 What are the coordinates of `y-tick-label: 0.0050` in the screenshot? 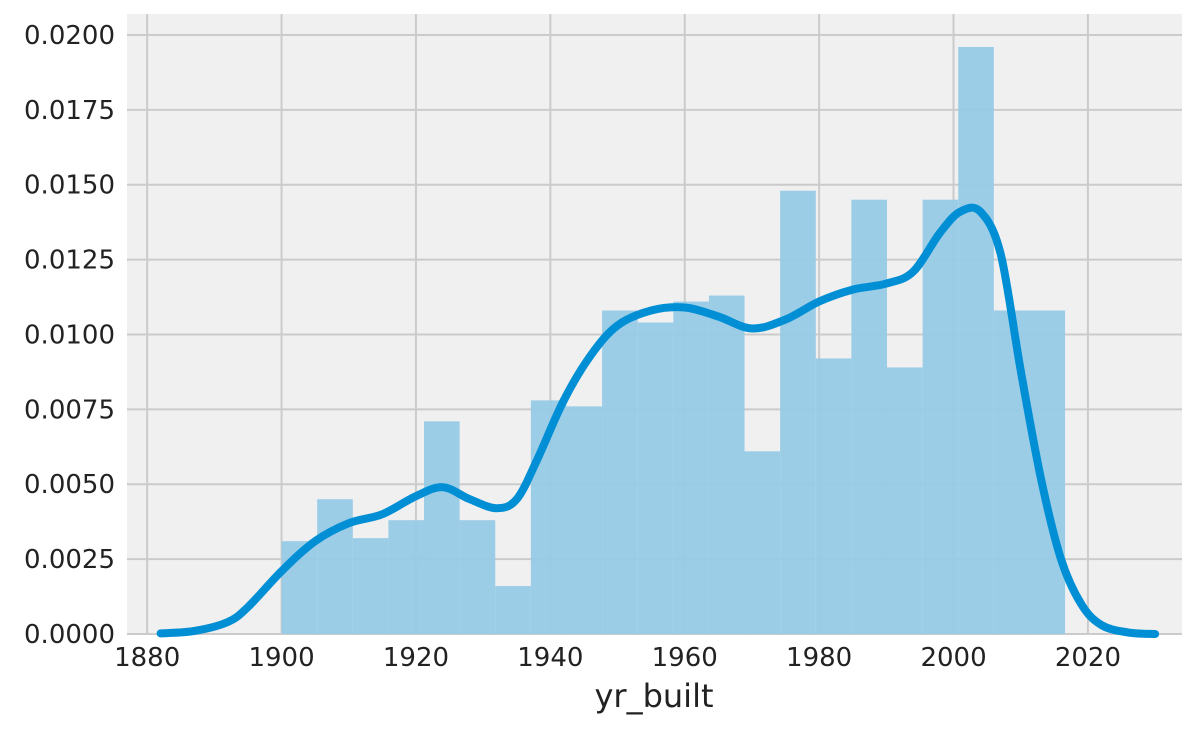 It's located at (69, 485).